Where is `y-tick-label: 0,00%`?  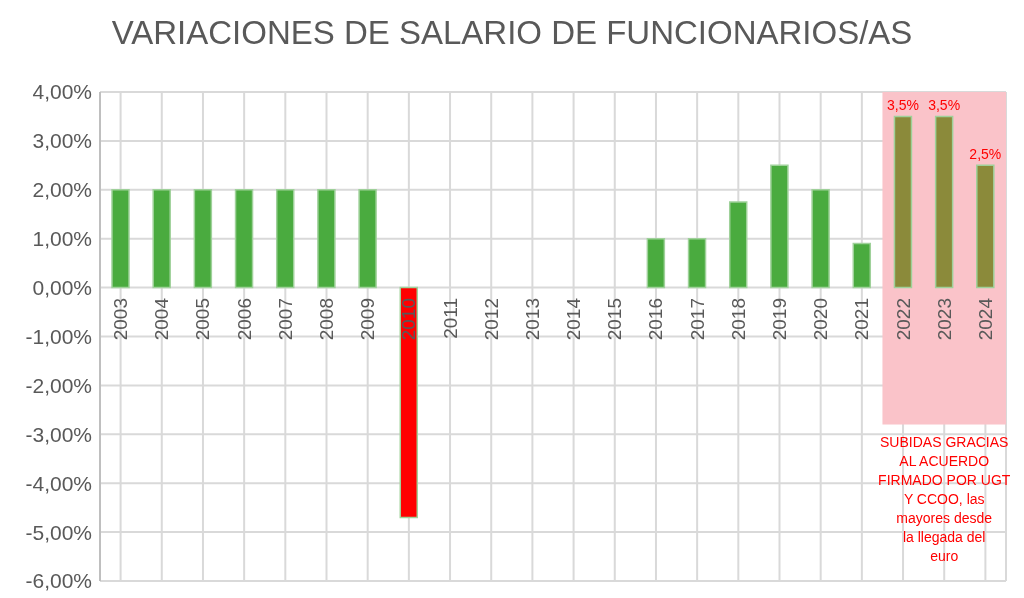 y-tick-label: 0,00% is located at coordinates (62, 288).